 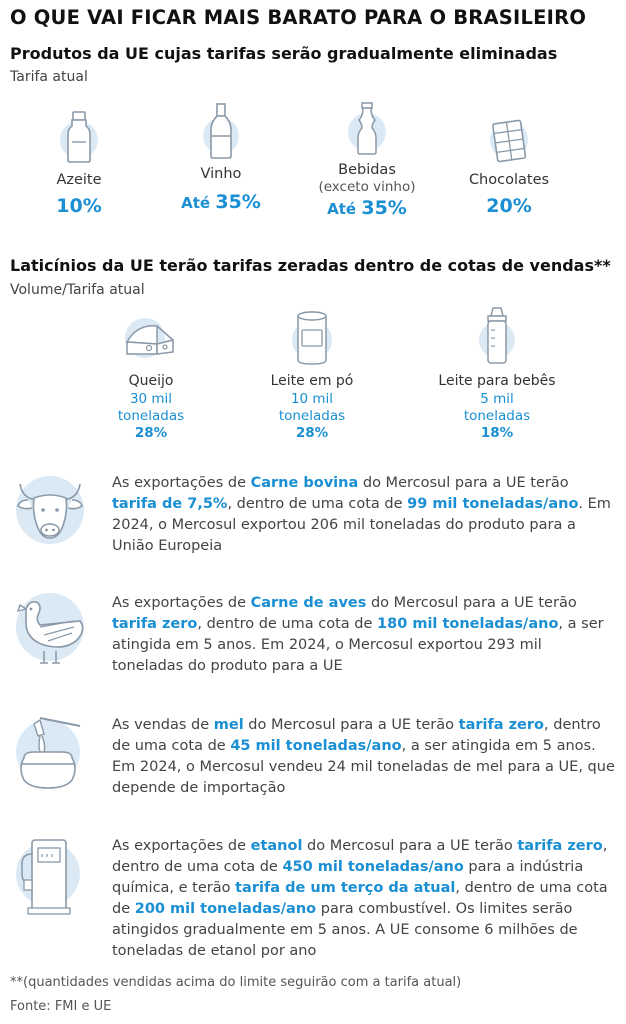 What do you see at coordinates (151, 399) in the screenshot?
I see `dairy-volume: 30 mil` at bounding box center [151, 399].